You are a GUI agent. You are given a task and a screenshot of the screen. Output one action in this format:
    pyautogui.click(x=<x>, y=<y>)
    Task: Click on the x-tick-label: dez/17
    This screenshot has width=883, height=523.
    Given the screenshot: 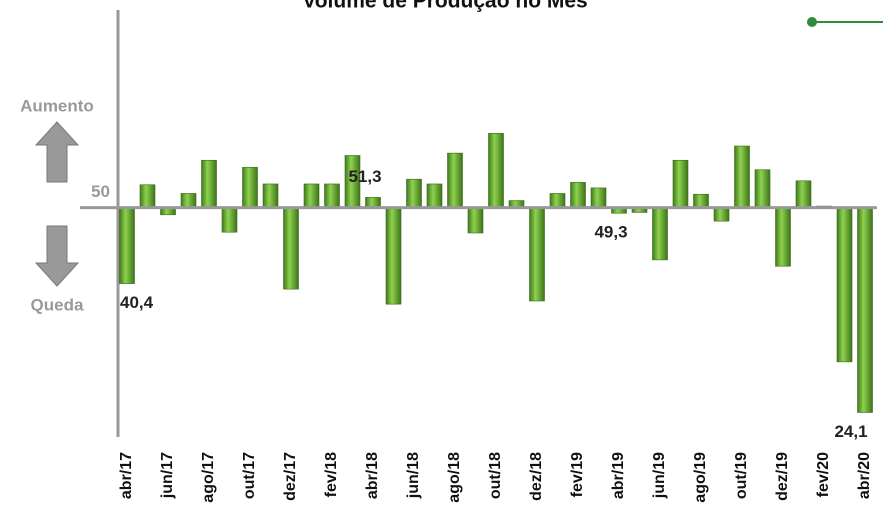 What is the action you would take?
    pyautogui.click(x=290, y=476)
    